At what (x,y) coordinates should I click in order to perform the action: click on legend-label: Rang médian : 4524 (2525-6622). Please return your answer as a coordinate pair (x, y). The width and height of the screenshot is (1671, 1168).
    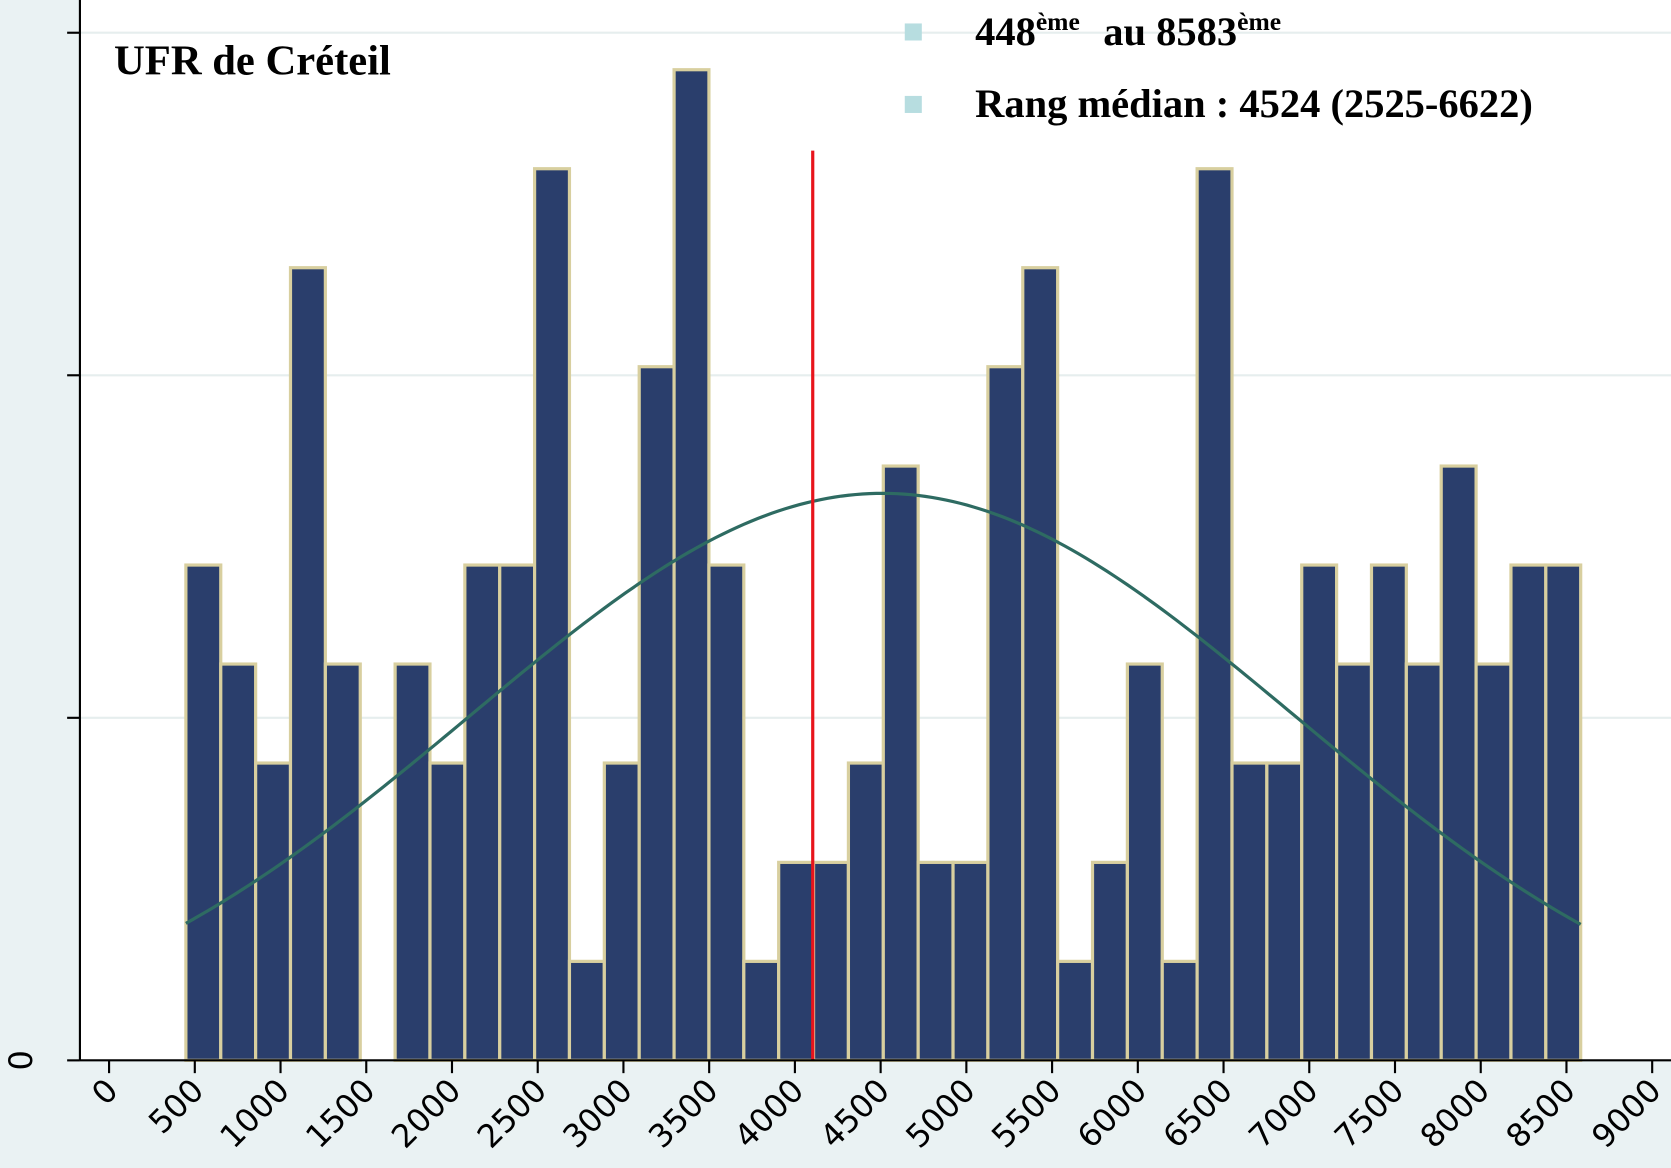
    Looking at the image, I should click on (1254, 103).